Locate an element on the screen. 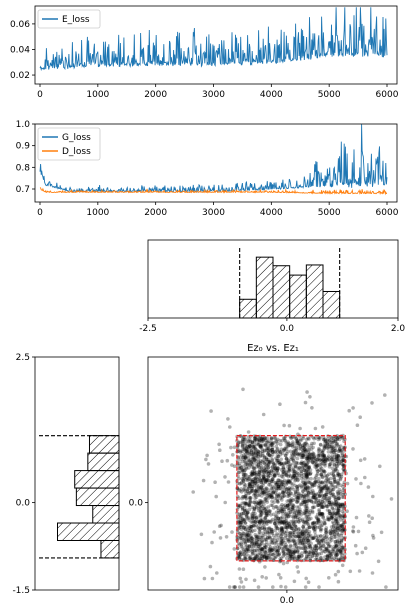 Image resolution: width=415 pixels, height=615 pixels. y-tick-label: 0.8 is located at coordinates (23, 168).